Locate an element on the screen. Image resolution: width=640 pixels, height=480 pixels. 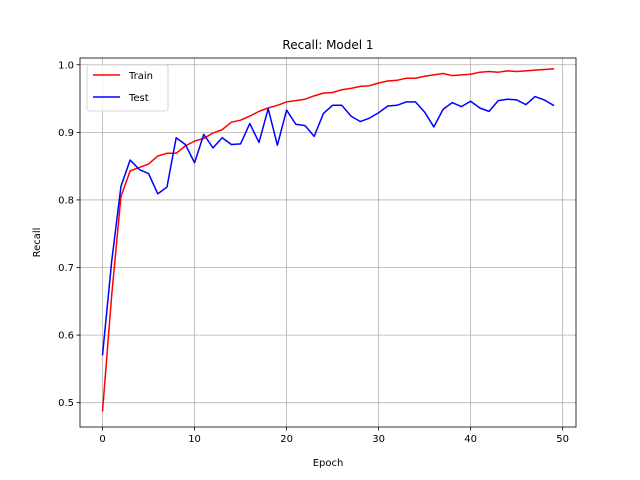
x-tick-label: 50 is located at coordinates (562, 439).